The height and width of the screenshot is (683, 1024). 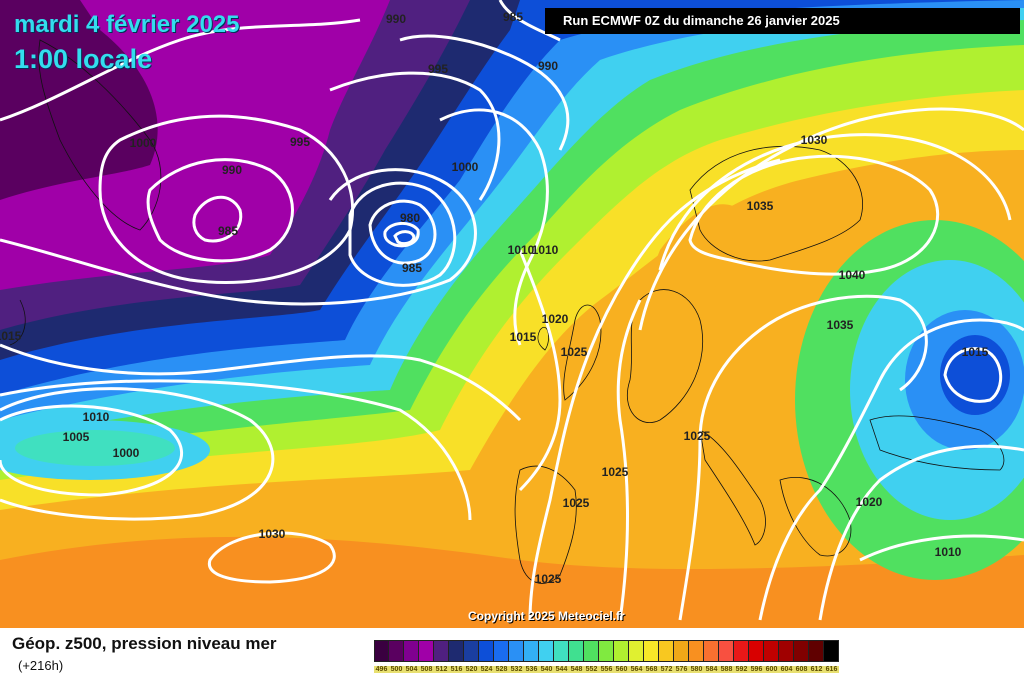 I want to click on color-scale-tick: 568, so click(x=651, y=669).